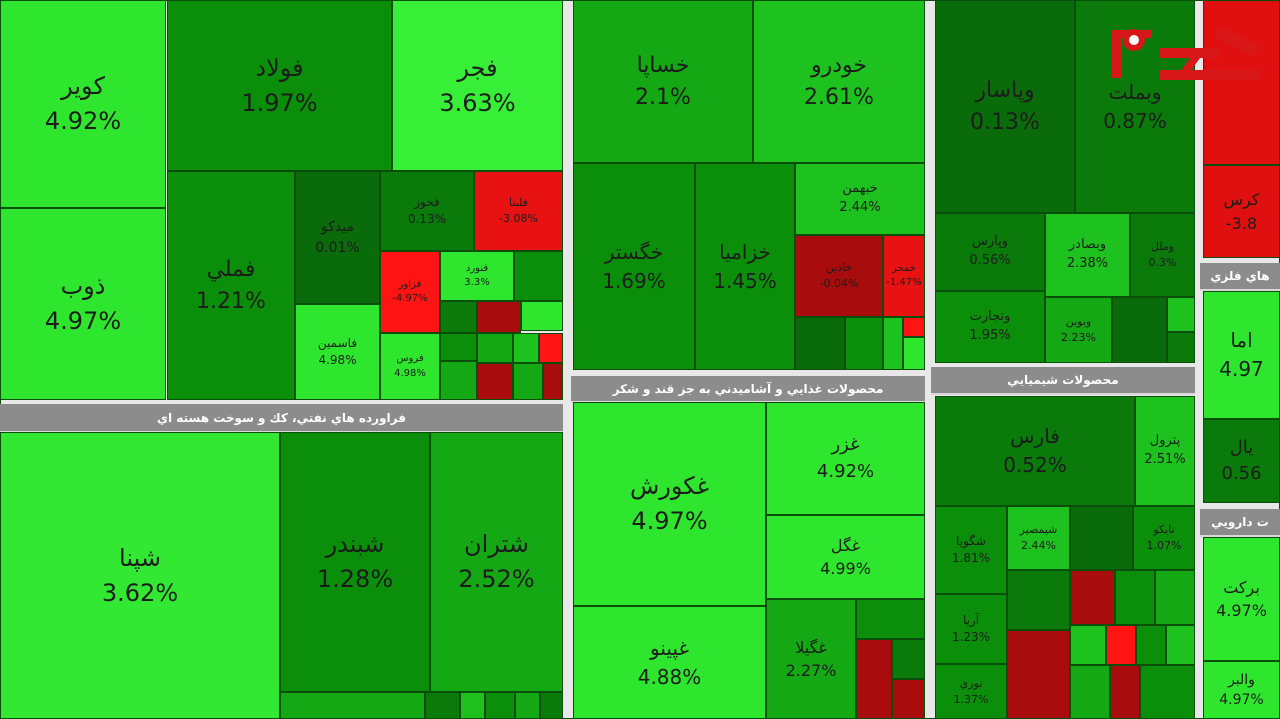 The width and height of the screenshot is (1280, 719). Describe the element at coordinates (748, 389) in the screenshot. I see `section-header: محصولات غذايي و آشاميدني به جز قند و شكر` at that location.